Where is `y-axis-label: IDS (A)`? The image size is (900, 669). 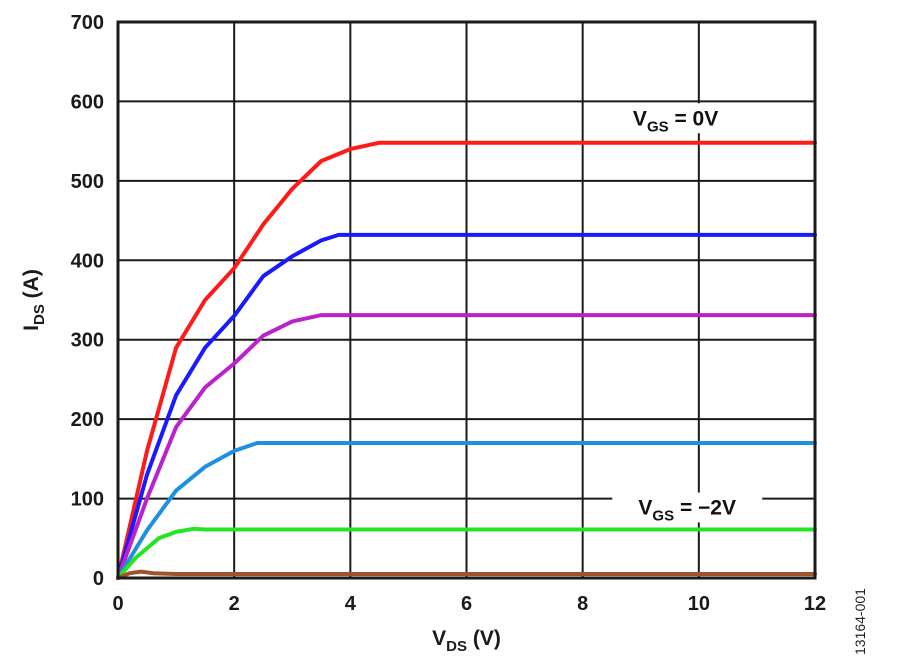
y-axis-label: IDS (A) is located at coordinates (34, 300).